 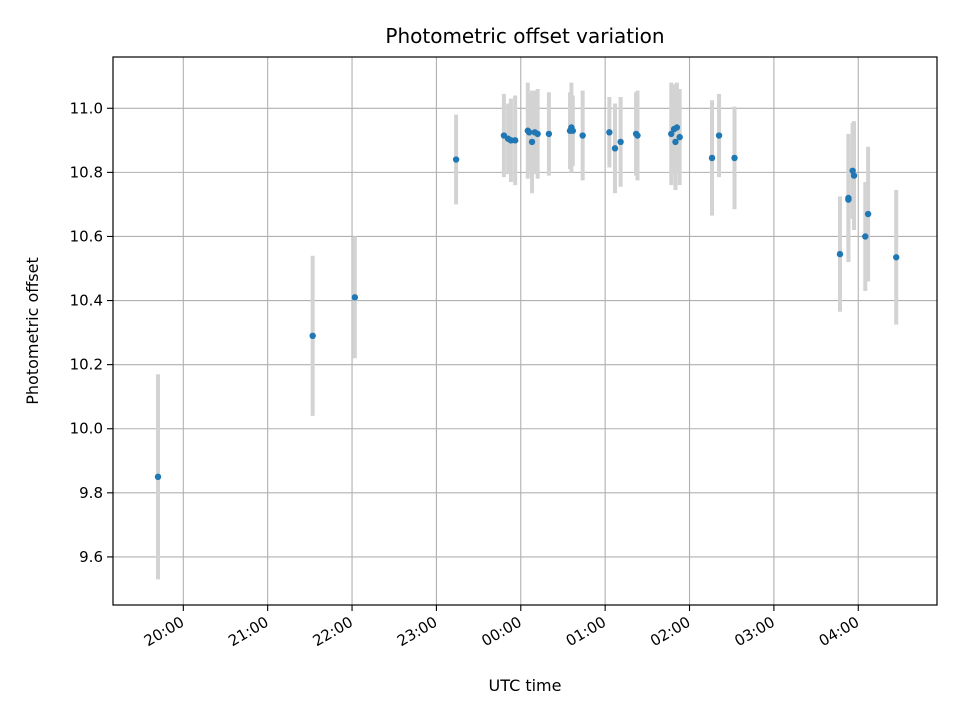 What do you see at coordinates (525, 685) in the screenshot?
I see `x-axis-label: UTC time` at bounding box center [525, 685].